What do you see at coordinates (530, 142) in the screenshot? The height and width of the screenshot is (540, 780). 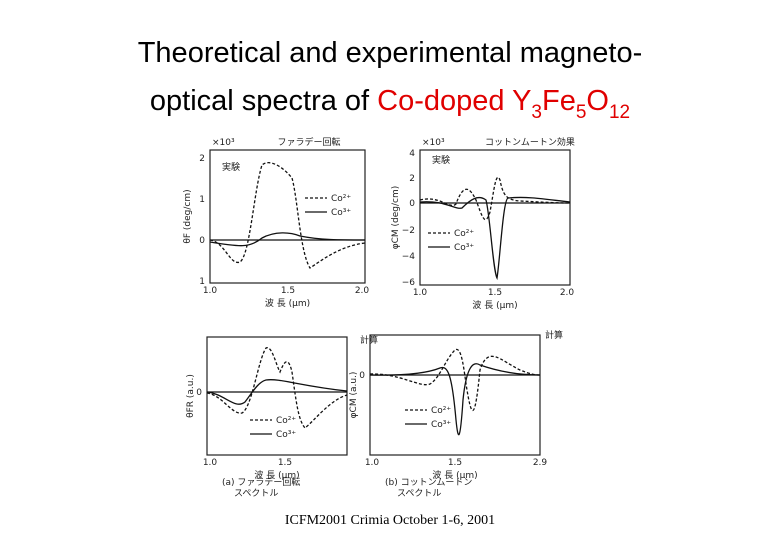 I see `panel-title: コットンムートン効果` at bounding box center [530, 142].